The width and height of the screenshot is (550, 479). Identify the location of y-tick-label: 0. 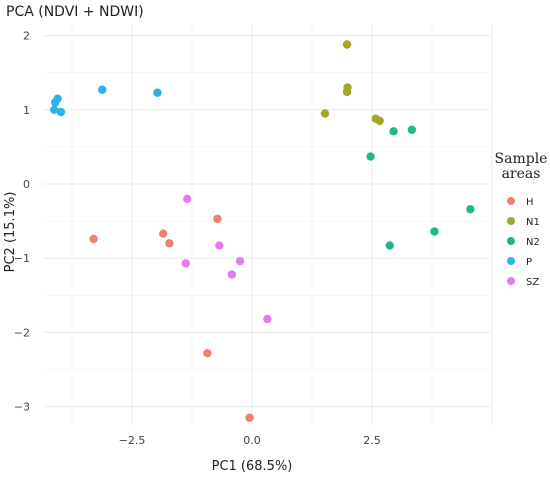
(26, 184).